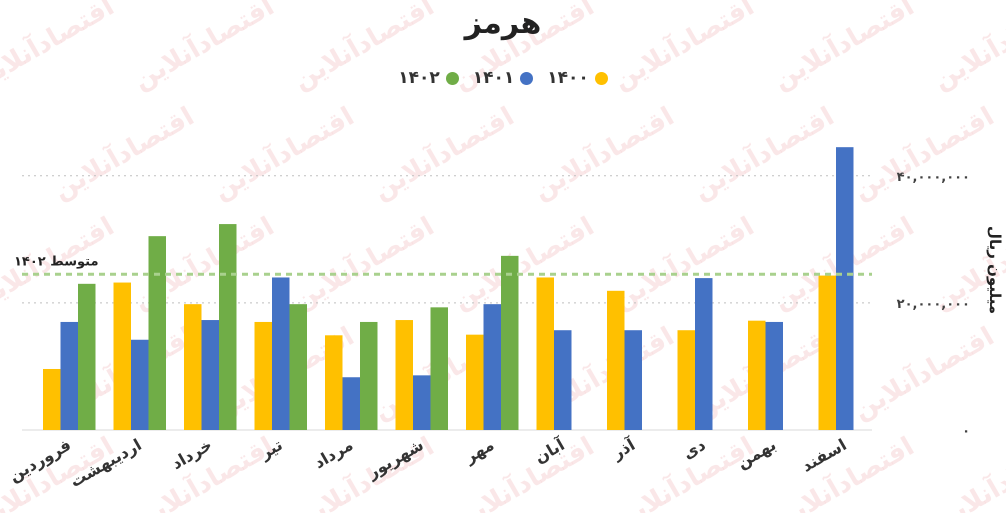  I want to click on y-tick-label: ۴۰,۰۰۰,۰۰۰, so click(933, 177).